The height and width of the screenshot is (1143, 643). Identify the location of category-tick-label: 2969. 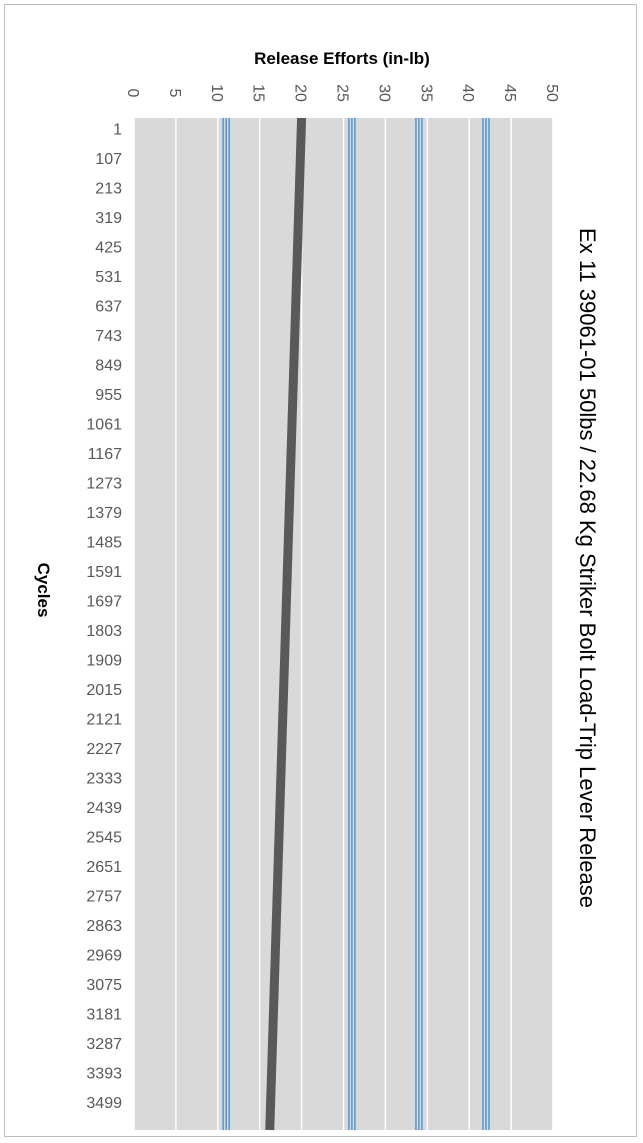
(104, 956).